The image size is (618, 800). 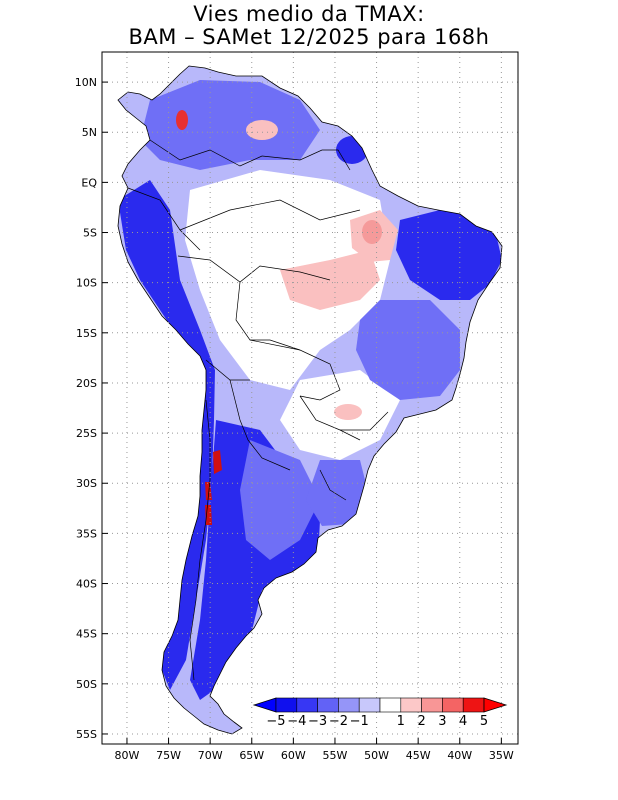 What do you see at coordinates (408, 350) in the screenshot?
I see `field-neg-east-brazil` at bounding box center [408, 350].